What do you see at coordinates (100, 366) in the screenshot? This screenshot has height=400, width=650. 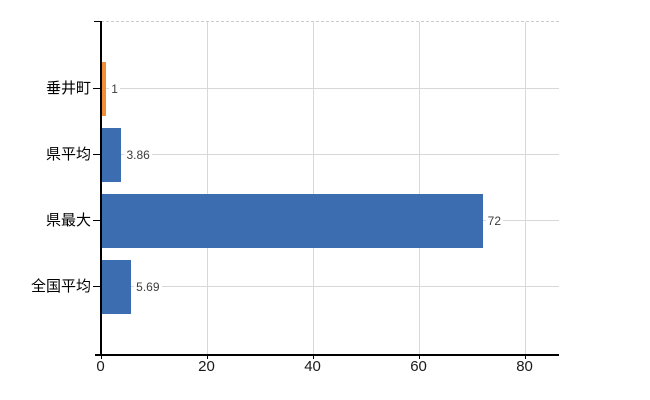 I see `x-tick-label: 0` at bounding box center [100, 366].